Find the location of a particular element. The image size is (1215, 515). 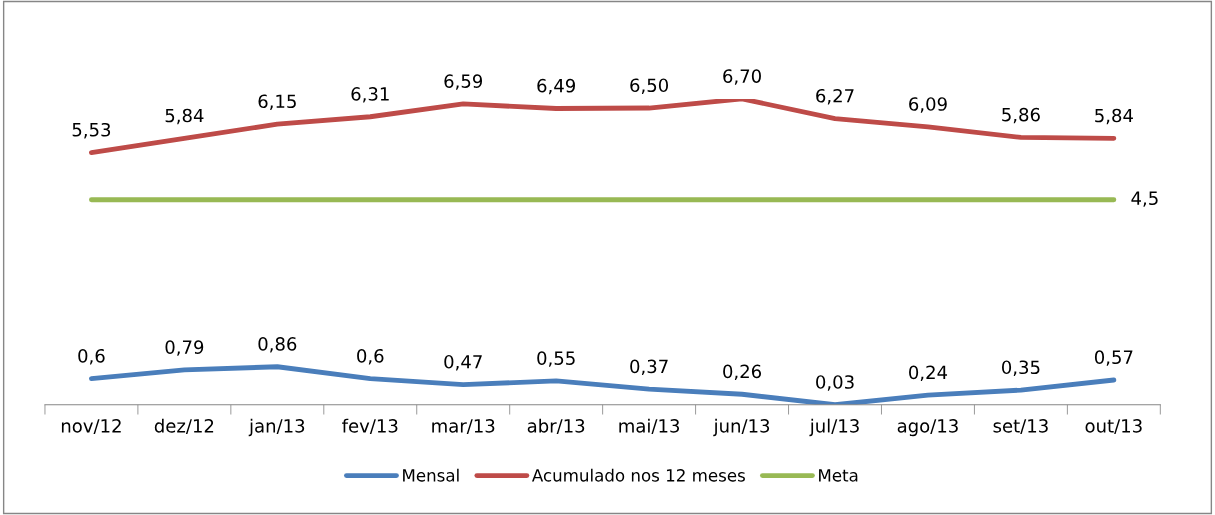

data-label: 0,03 is located at coordinates (835, 383).